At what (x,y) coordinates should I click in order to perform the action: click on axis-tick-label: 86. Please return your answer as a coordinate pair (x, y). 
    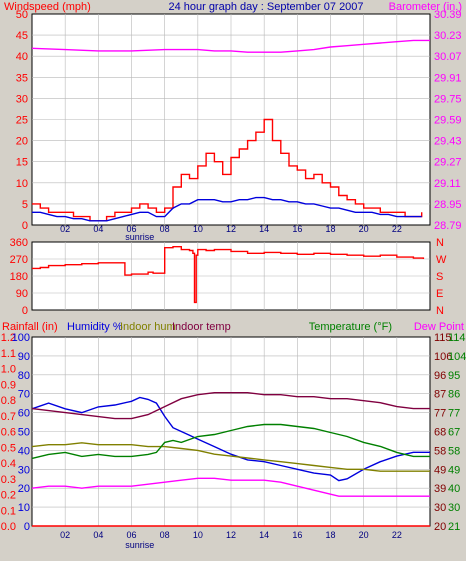
    Looking at the image, I should click on (454, 395).